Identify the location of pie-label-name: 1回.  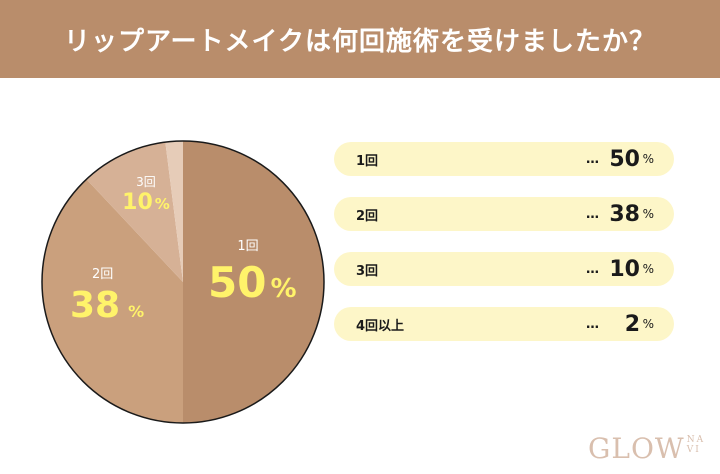
(248, 246).